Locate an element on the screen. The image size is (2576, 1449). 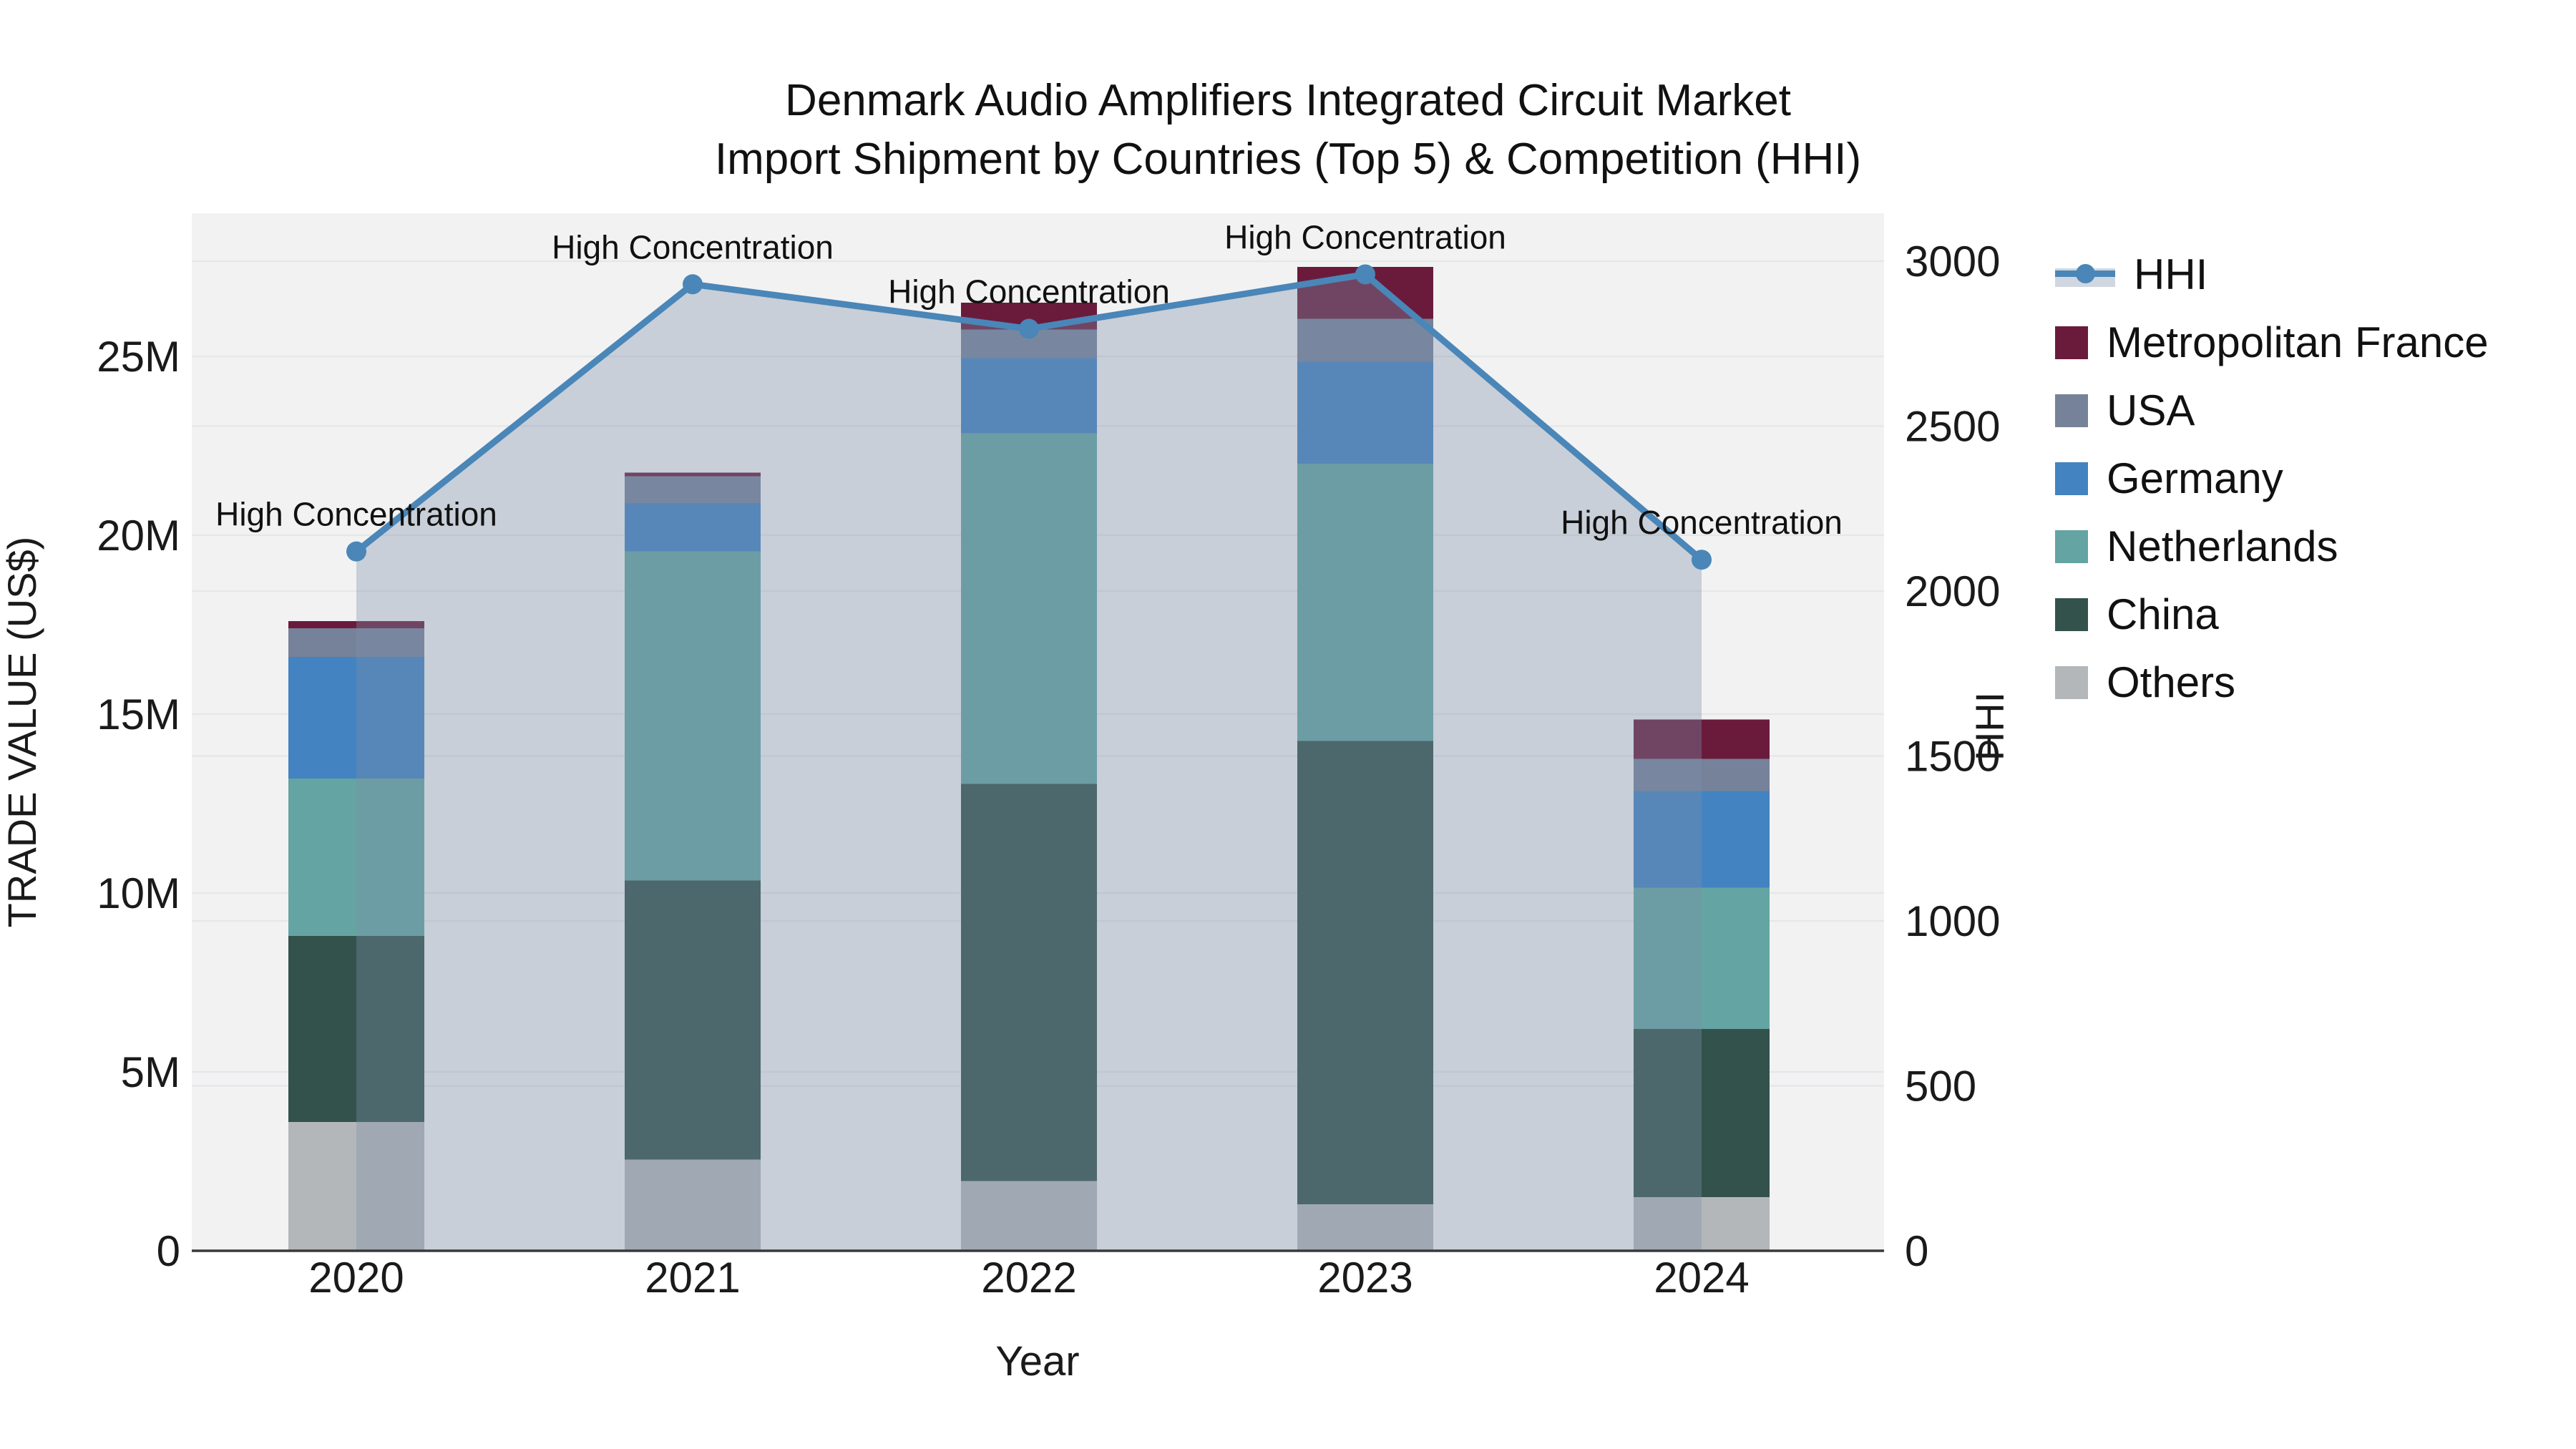
bar-segment-china-2022 is located at coordinates (1029, 982).